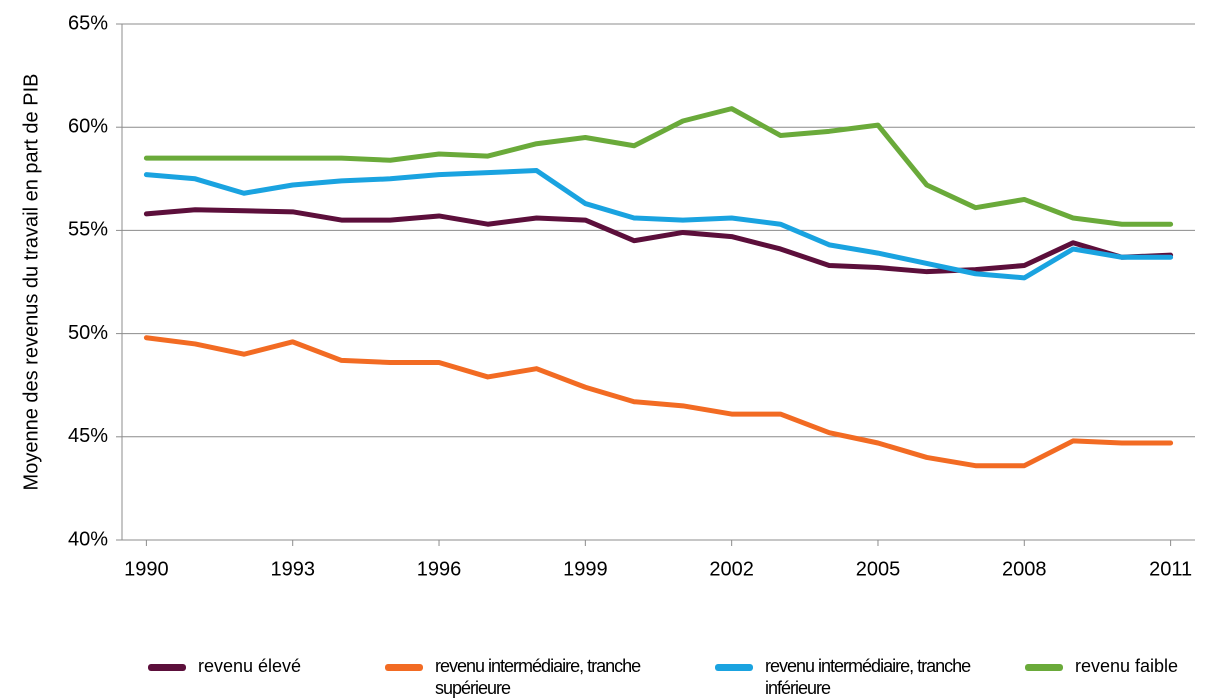 This screenshot has width=1209, height=699. I want to click on y-tick-label: 65%, so click(88, 23).